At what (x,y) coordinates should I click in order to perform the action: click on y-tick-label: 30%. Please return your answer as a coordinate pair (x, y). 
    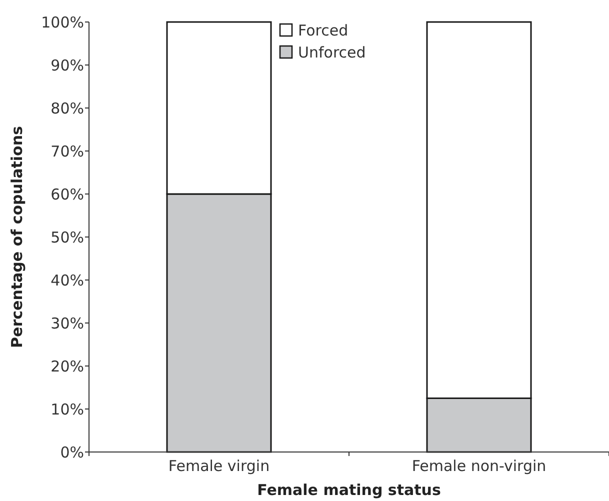
    Looking at the image, I should click on (67, 323).